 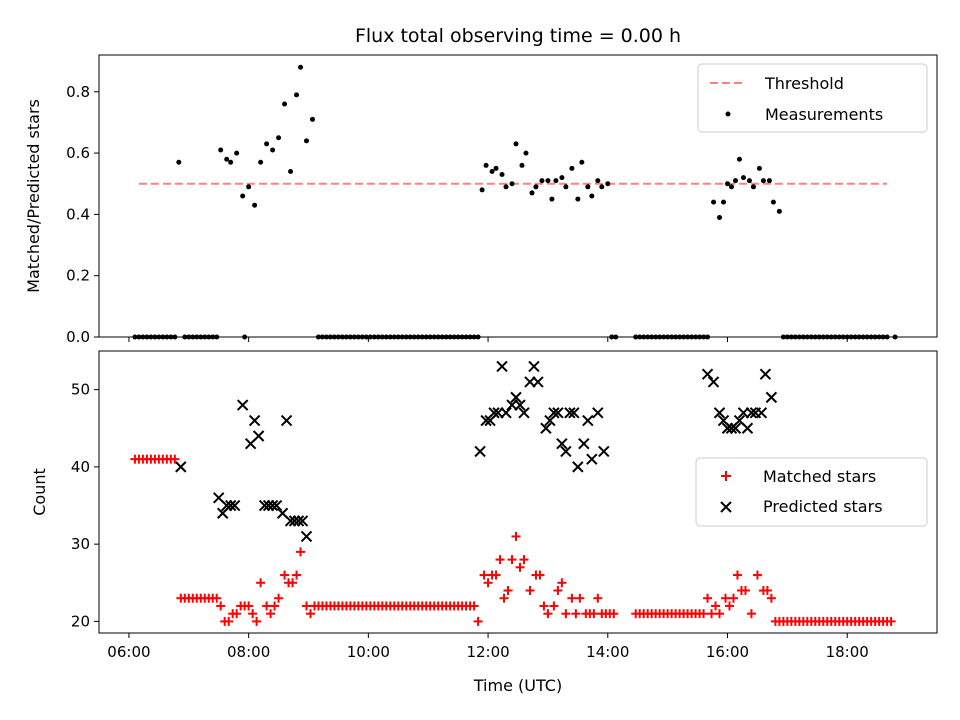 I want to click on bottom-ytick-label: 40, so click(x=80, y=467).